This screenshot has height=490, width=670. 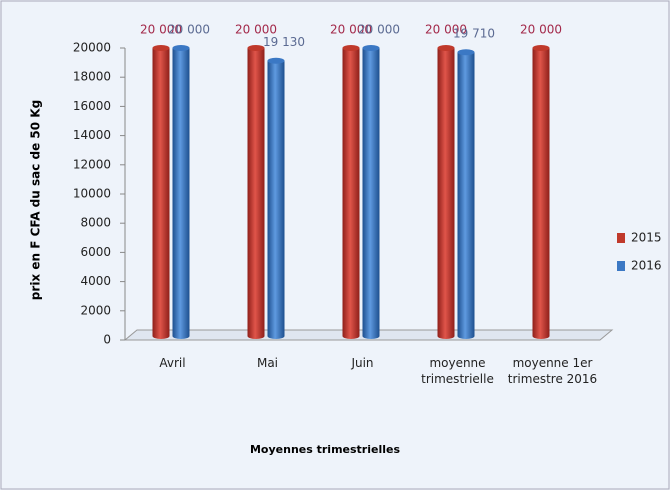 What do you see at coordinates (362, 363) in the screenshot?
I see `x-tick-label: Juin` at bounding box center [362, 363].